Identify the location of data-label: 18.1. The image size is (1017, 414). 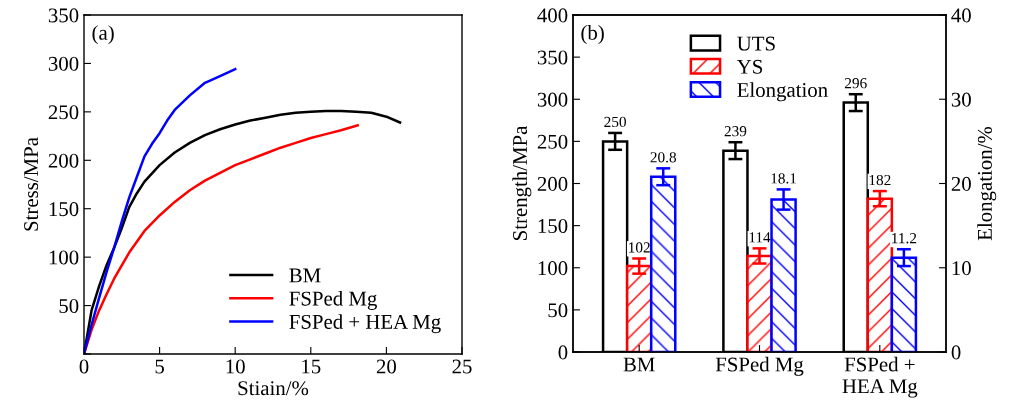
(784, 178).